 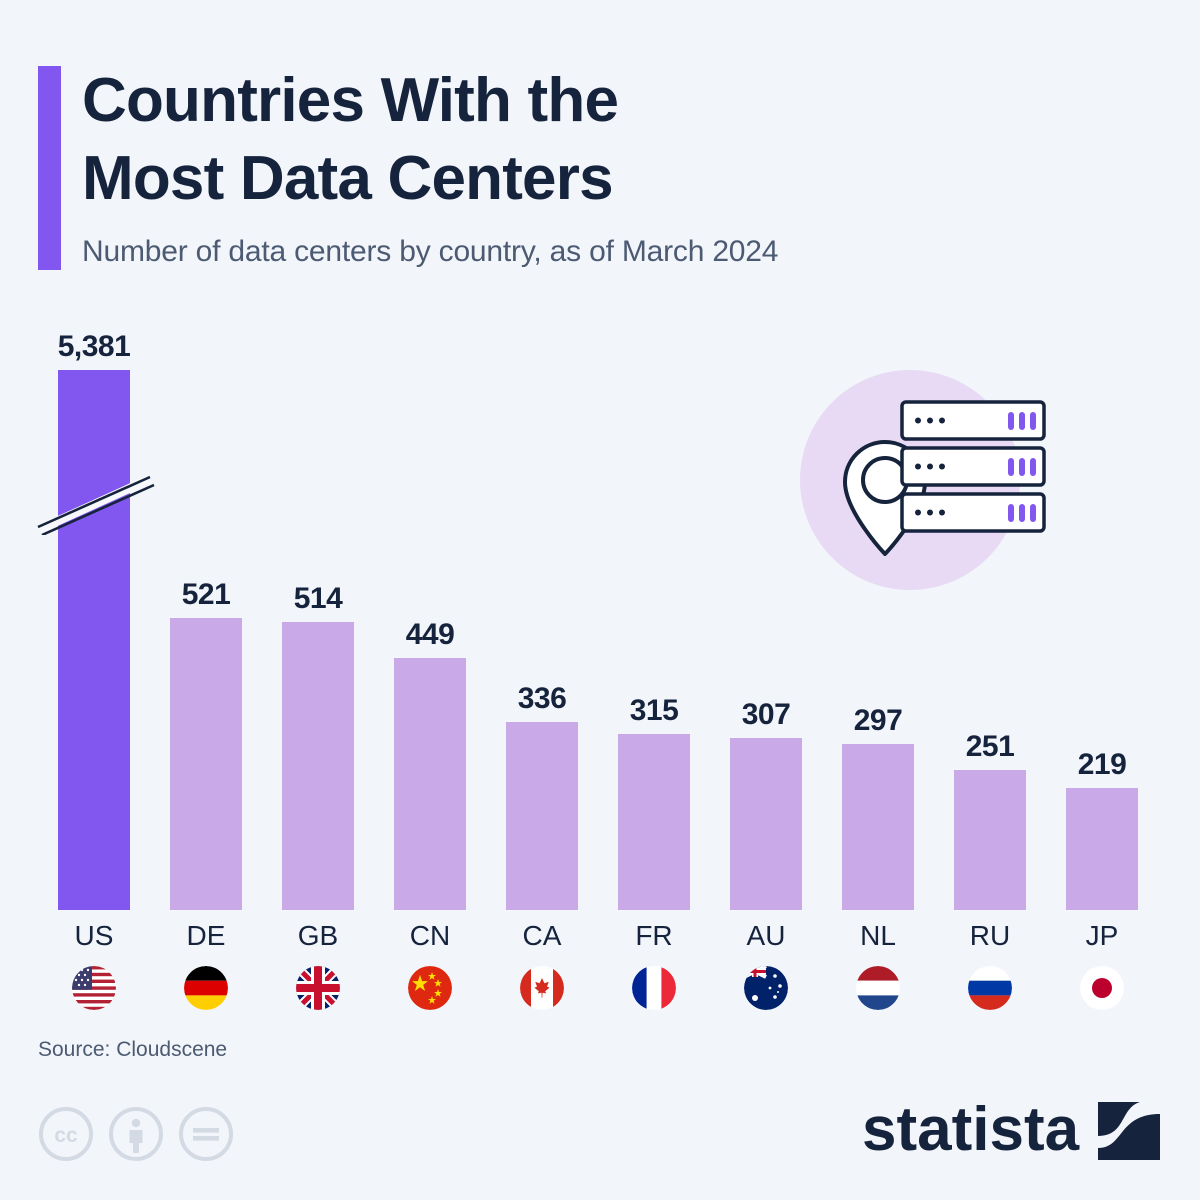 I want to click on bar-label-gb: GB, so click(x=318, y=935).